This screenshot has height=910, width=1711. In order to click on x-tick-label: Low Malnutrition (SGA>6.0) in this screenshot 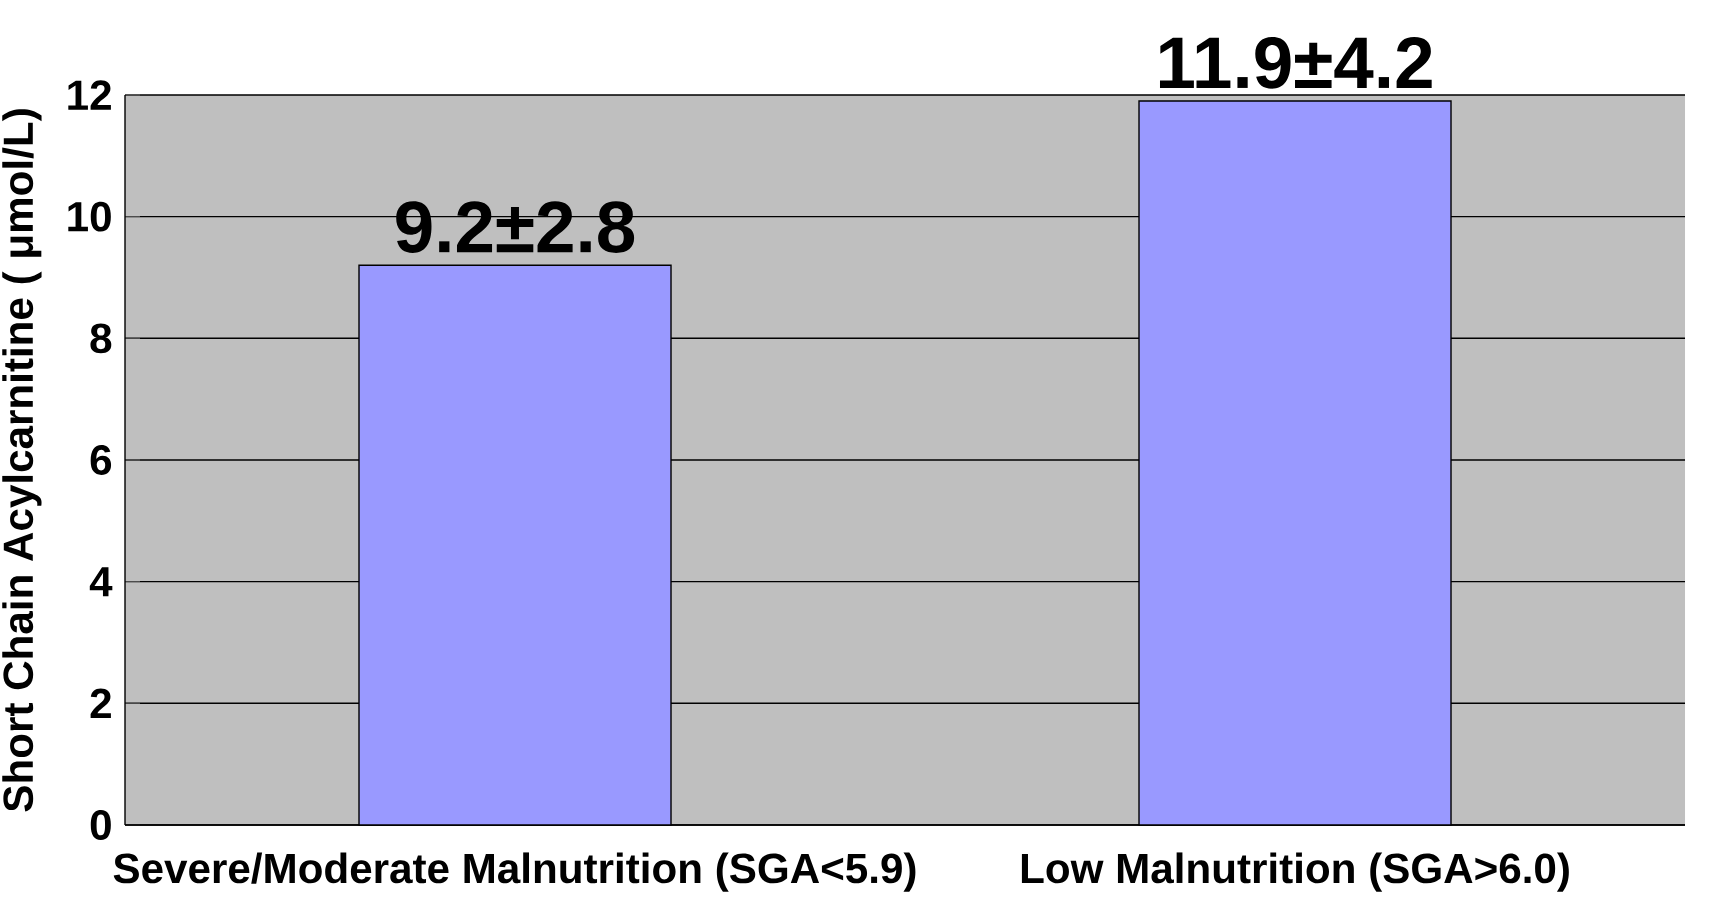, I will do `click(1295, 872)`.